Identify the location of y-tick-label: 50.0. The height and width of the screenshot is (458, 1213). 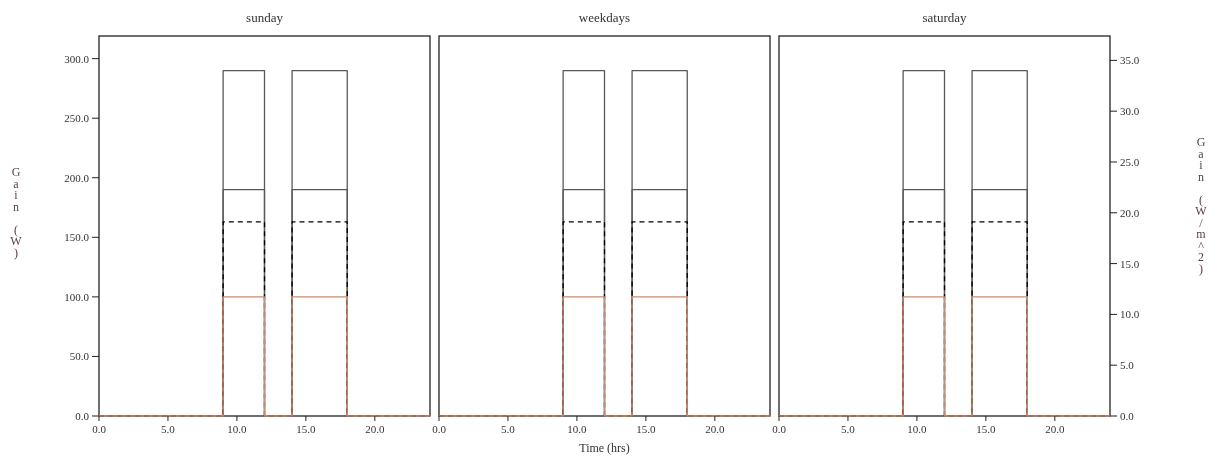
(79, 356).